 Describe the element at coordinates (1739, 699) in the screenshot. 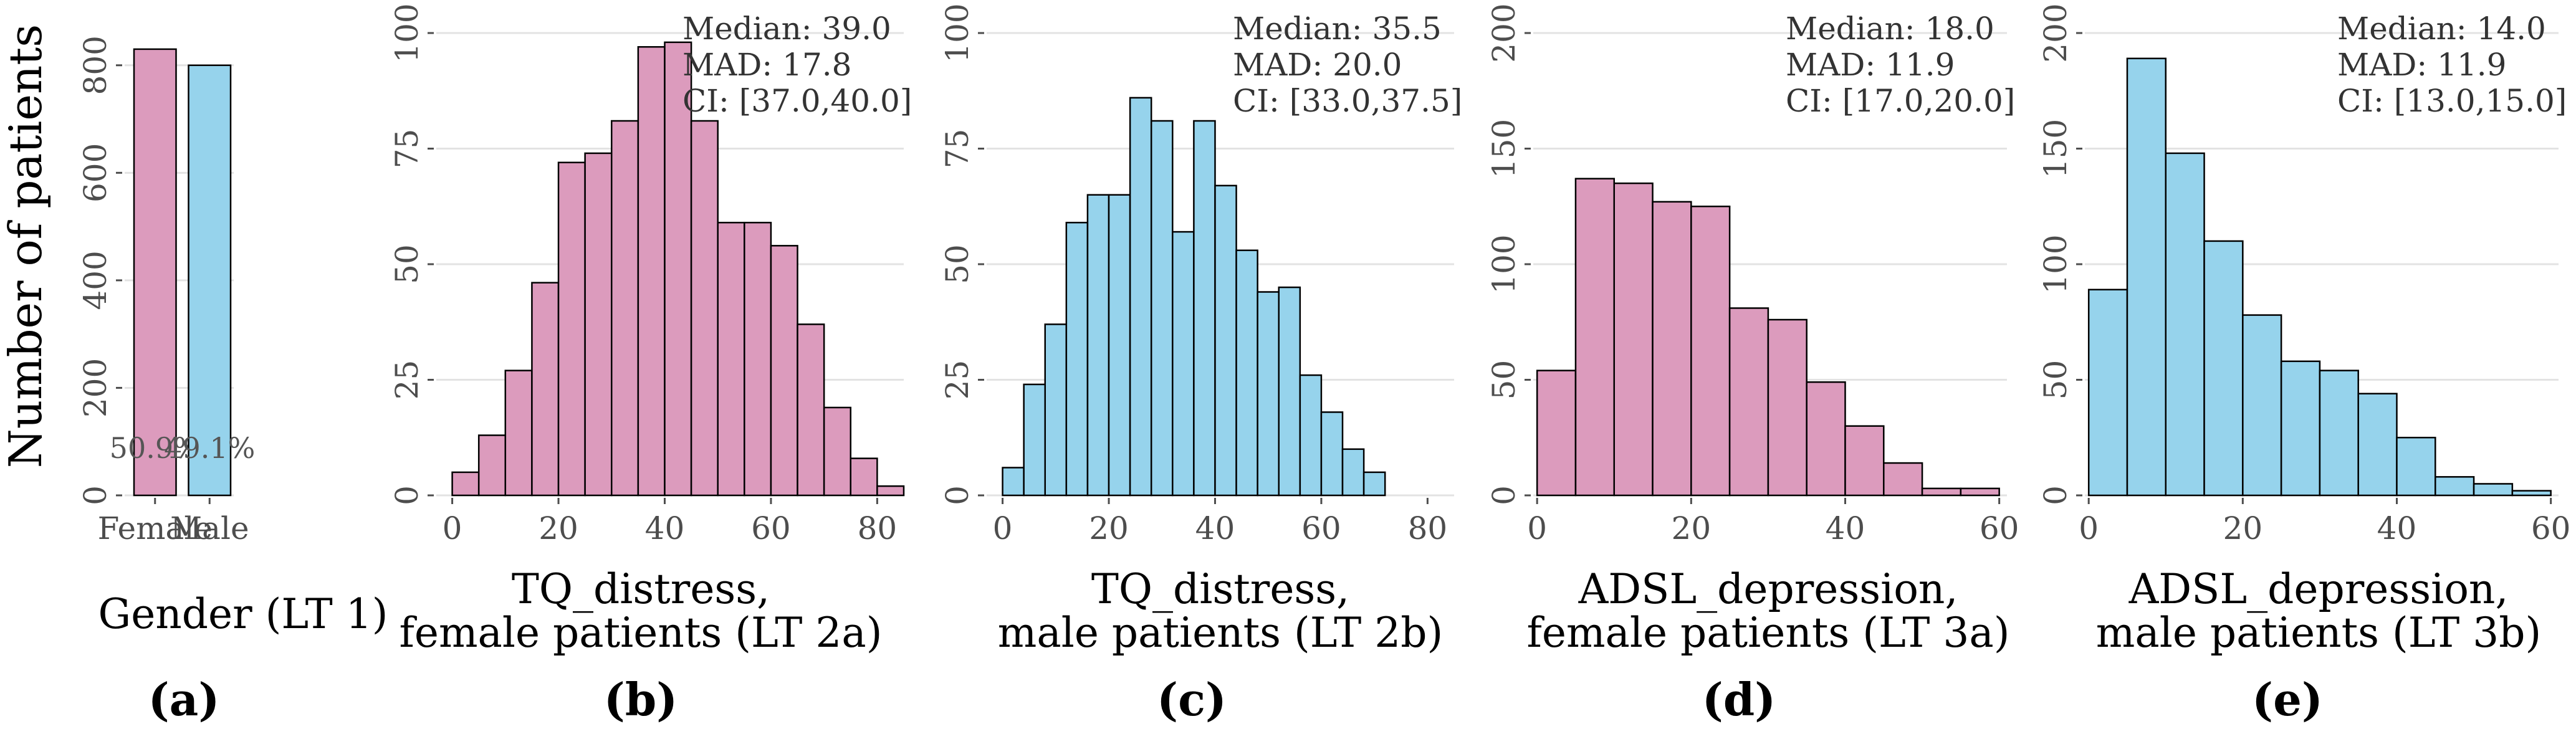

I see `panel-label: (d)` at that location.